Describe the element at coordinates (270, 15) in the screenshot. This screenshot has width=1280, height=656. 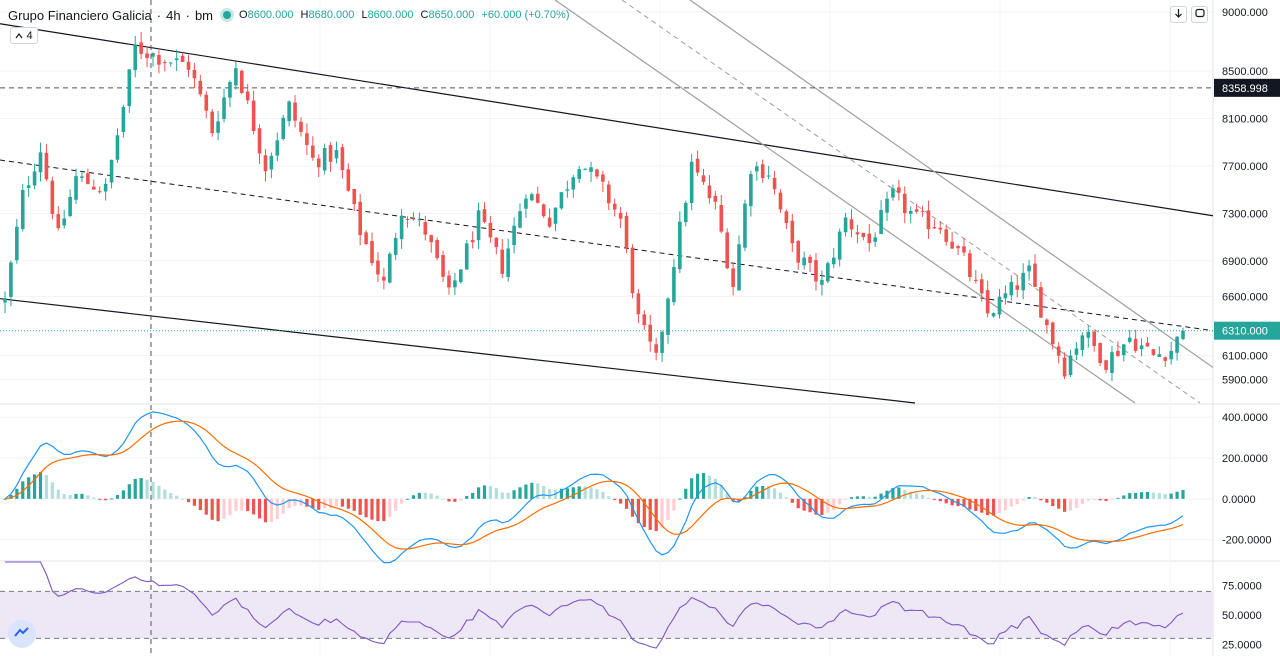
I see `open-value: 8600.000` at that location.